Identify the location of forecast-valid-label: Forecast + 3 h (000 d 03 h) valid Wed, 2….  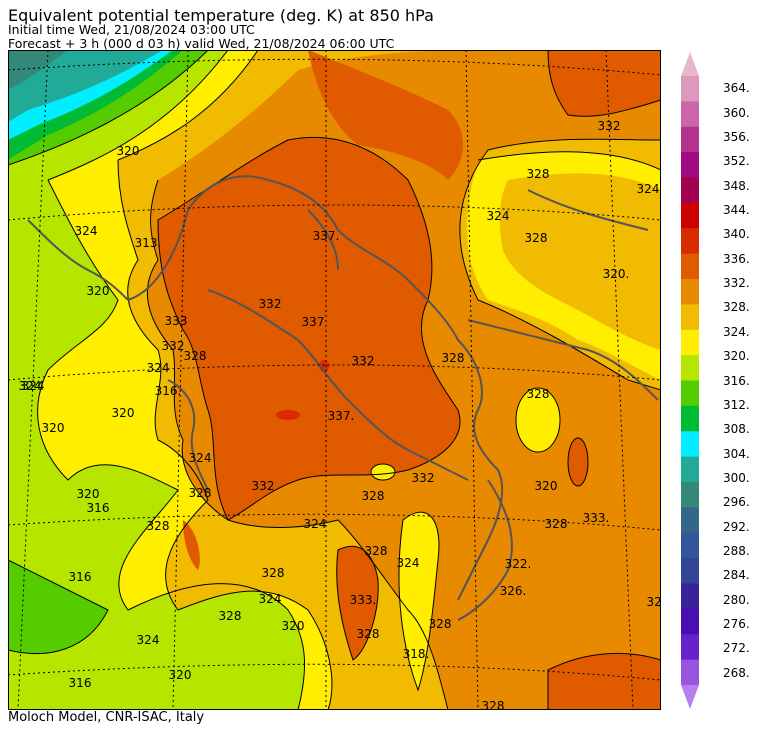
(201, 43).